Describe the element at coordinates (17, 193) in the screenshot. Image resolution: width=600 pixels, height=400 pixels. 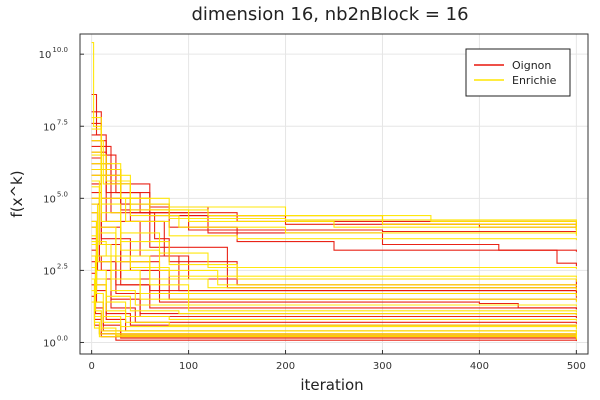
I see `y-axis-label: f(x^k)` at that location.